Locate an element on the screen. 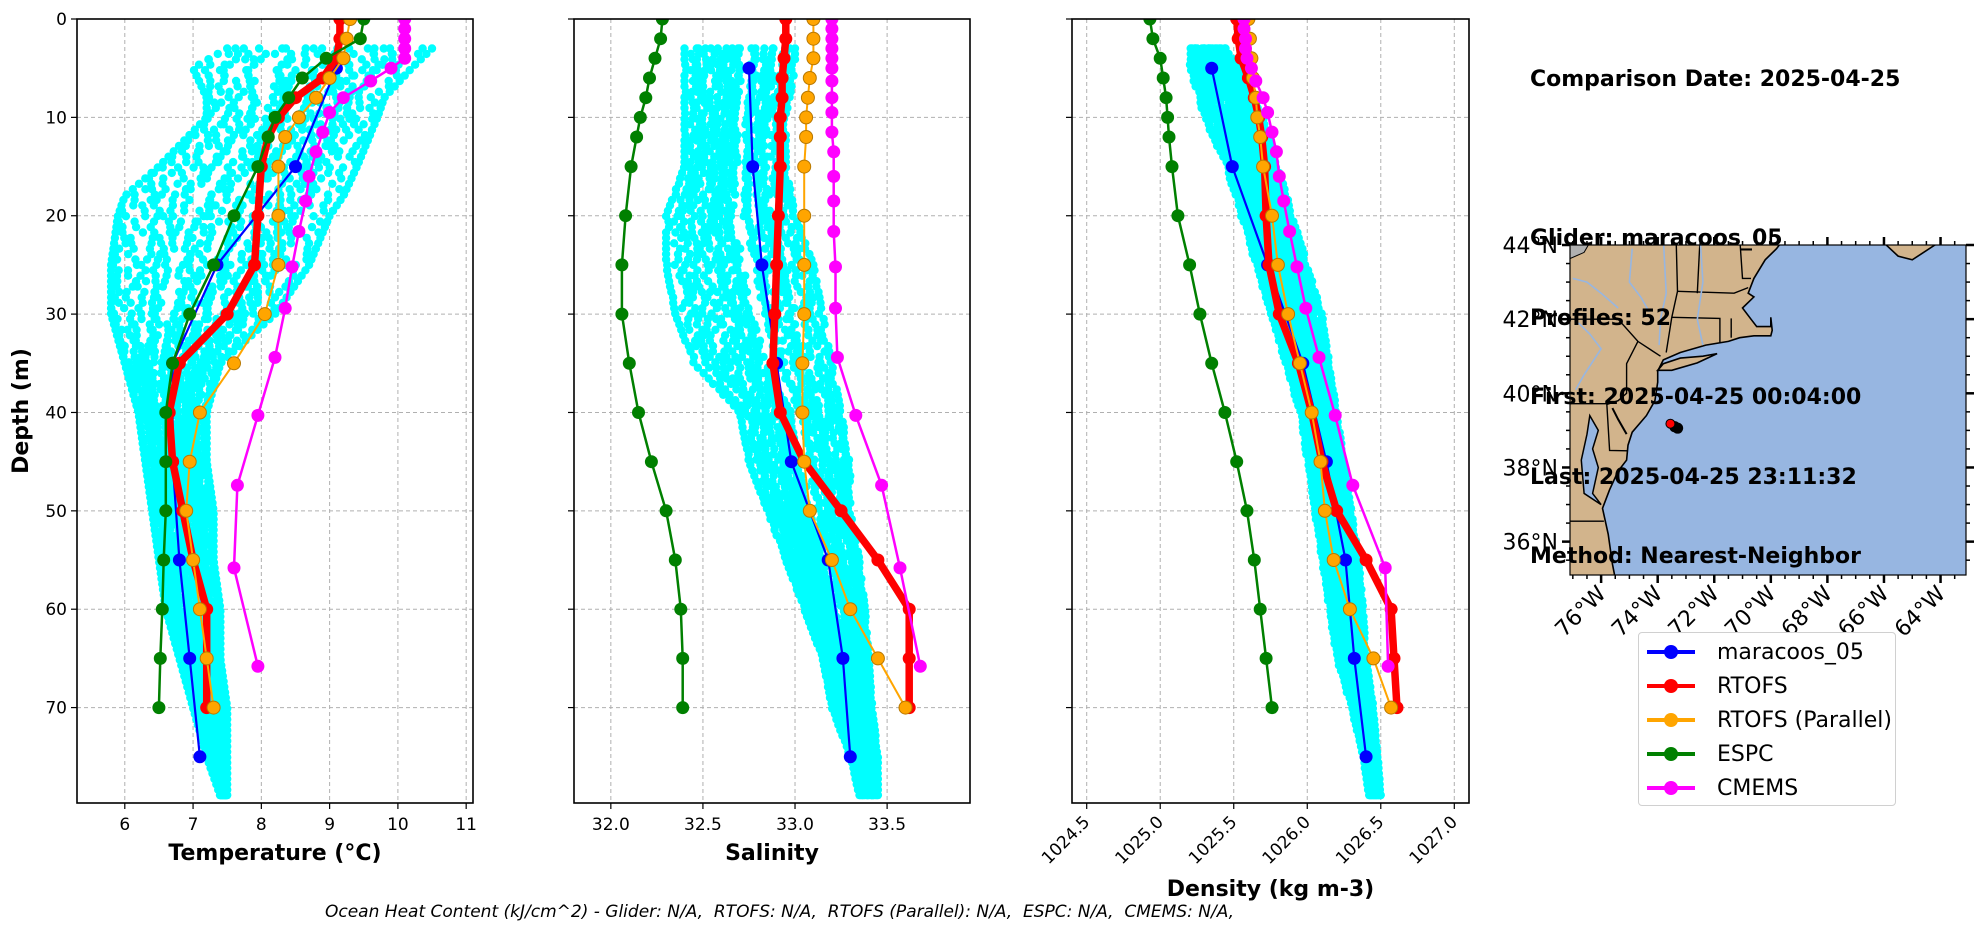  series-espc is located at coordinates (261, 367).